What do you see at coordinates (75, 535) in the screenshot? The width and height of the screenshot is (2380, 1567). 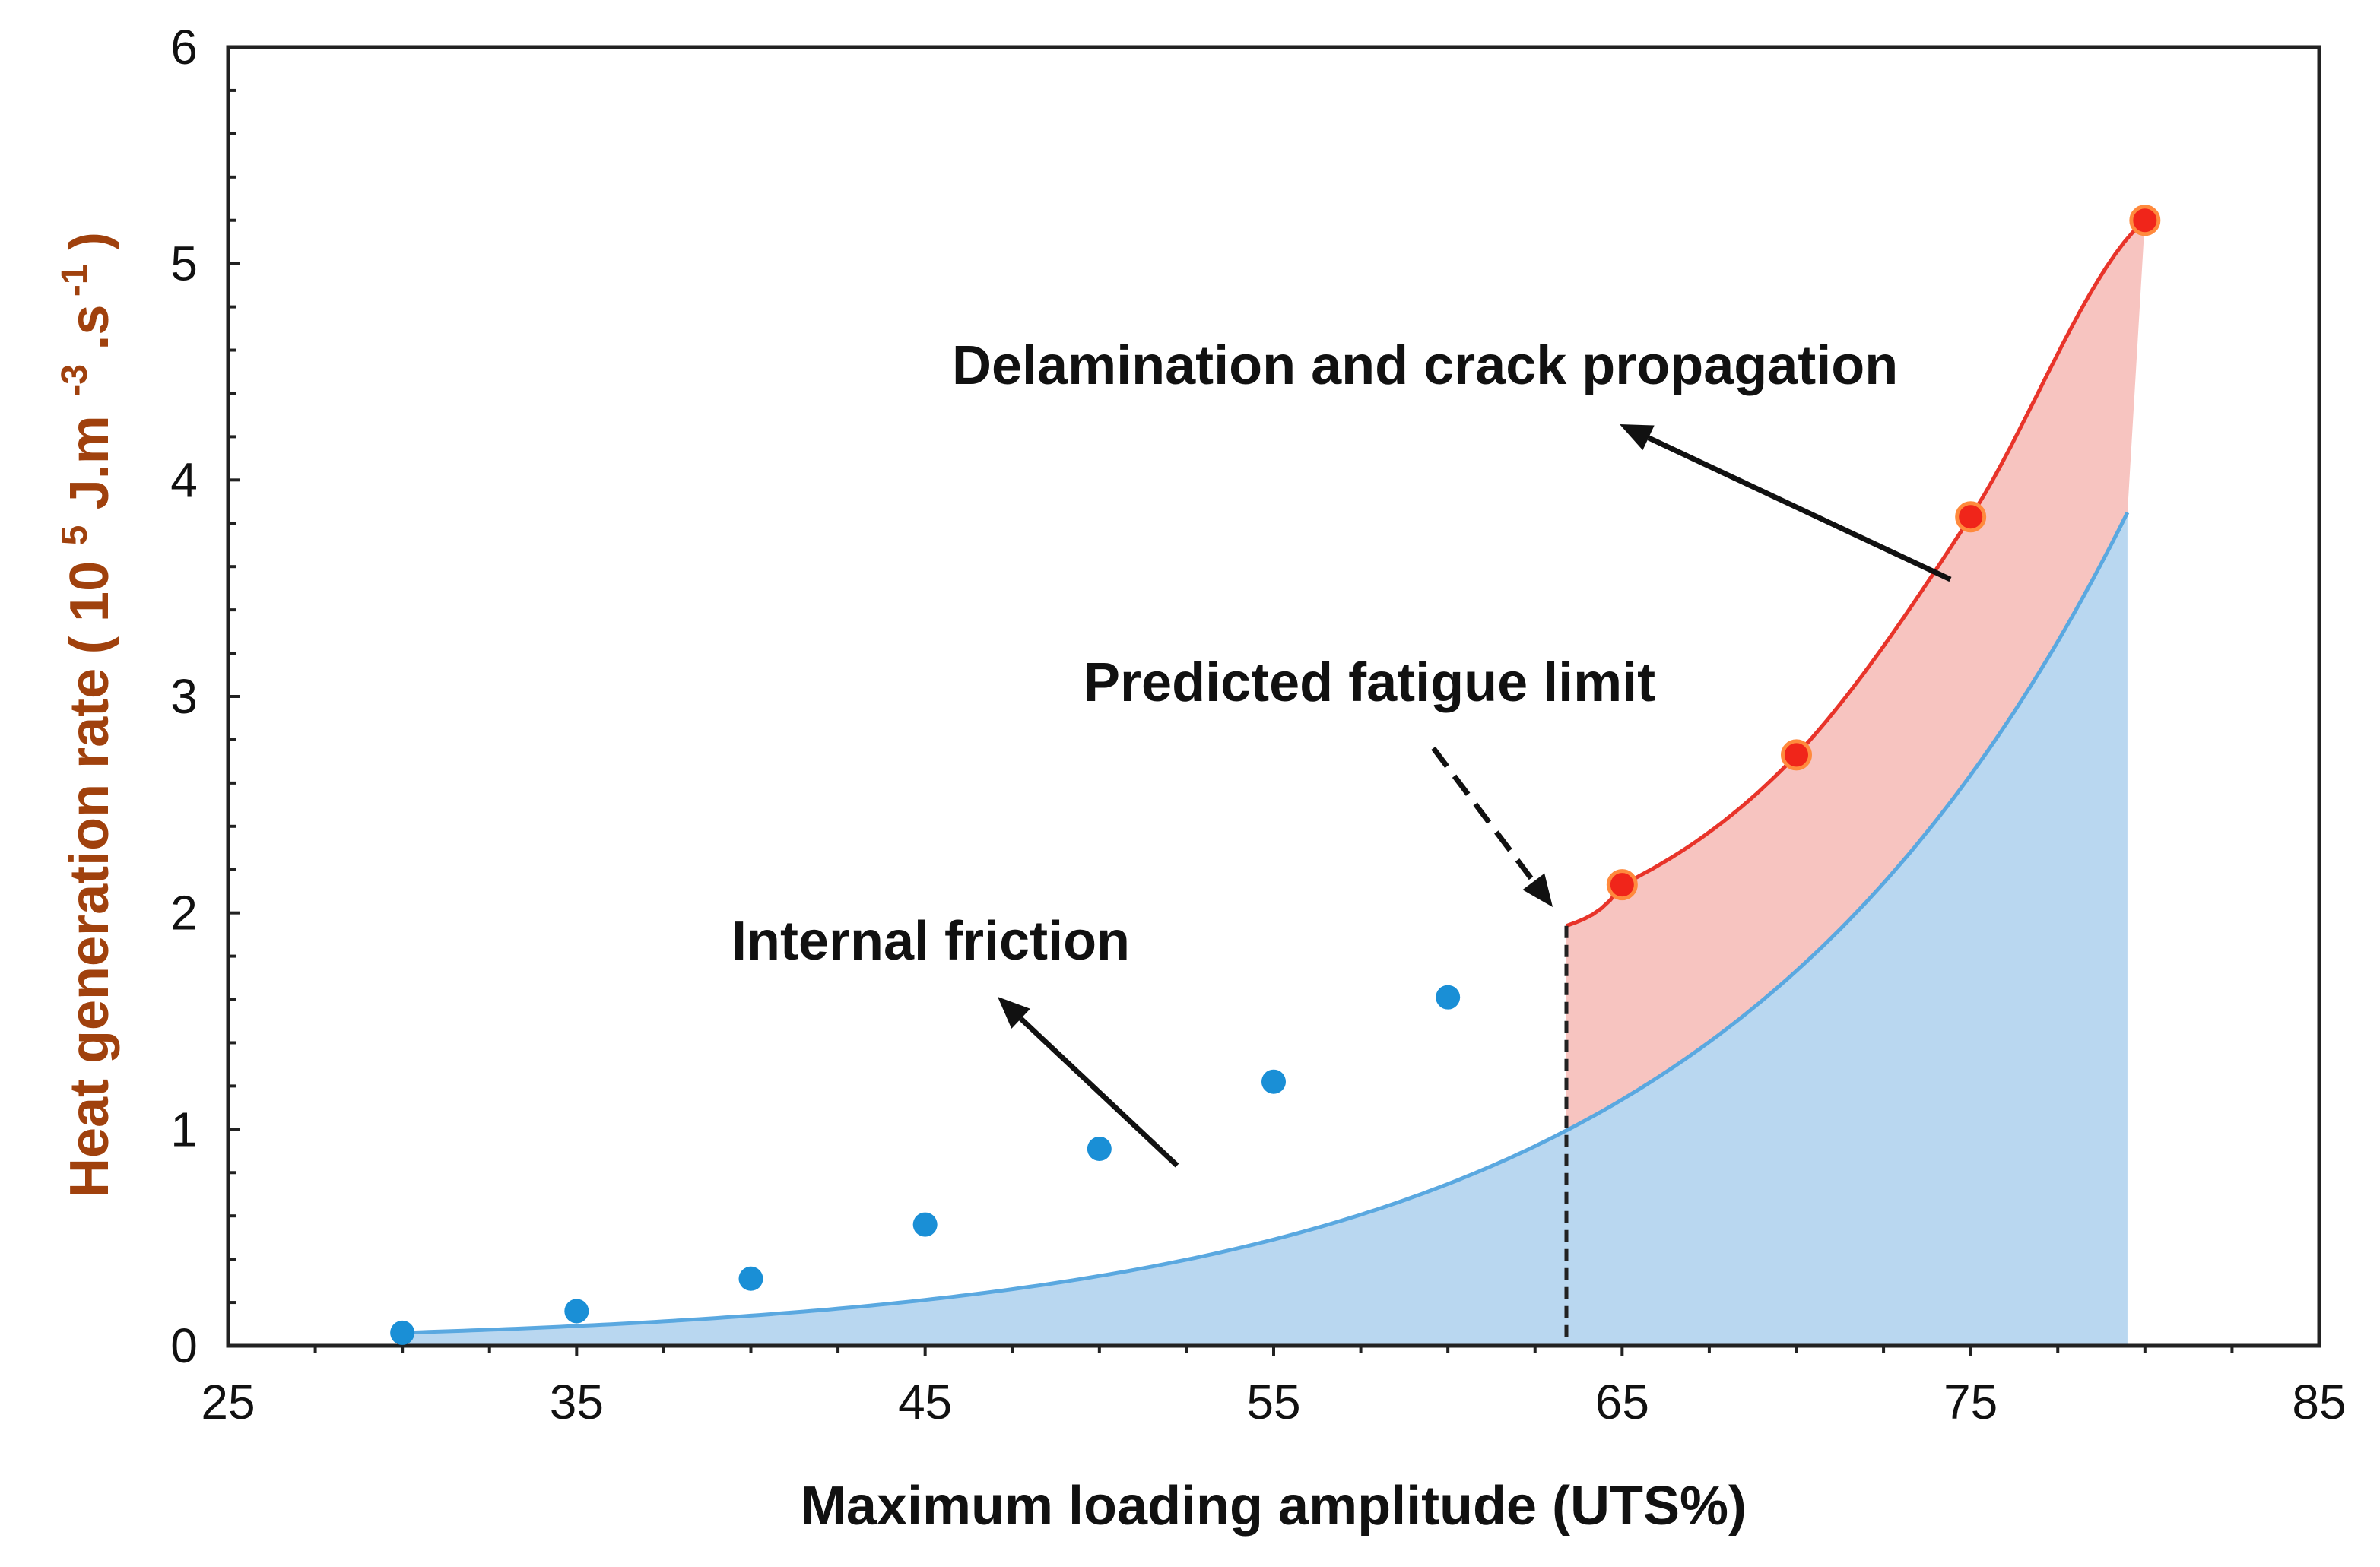 I see `y-axis-title-exp: 5` at bounding box center [75, 535].